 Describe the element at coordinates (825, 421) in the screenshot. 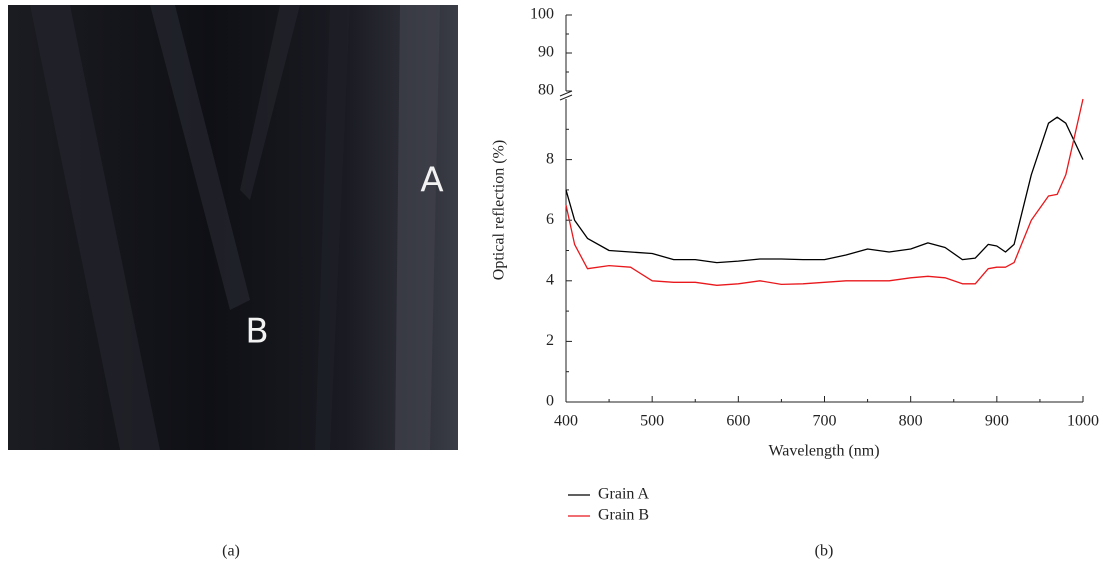

I see `x-tick-label: 700` at that location.